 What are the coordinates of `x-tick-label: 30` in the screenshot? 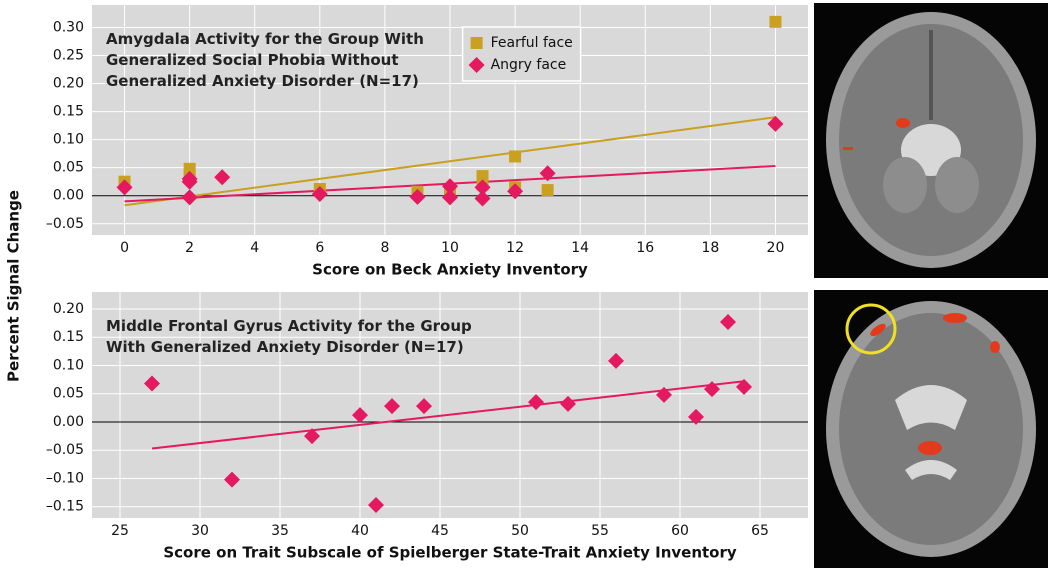 It's located at (200, 531).